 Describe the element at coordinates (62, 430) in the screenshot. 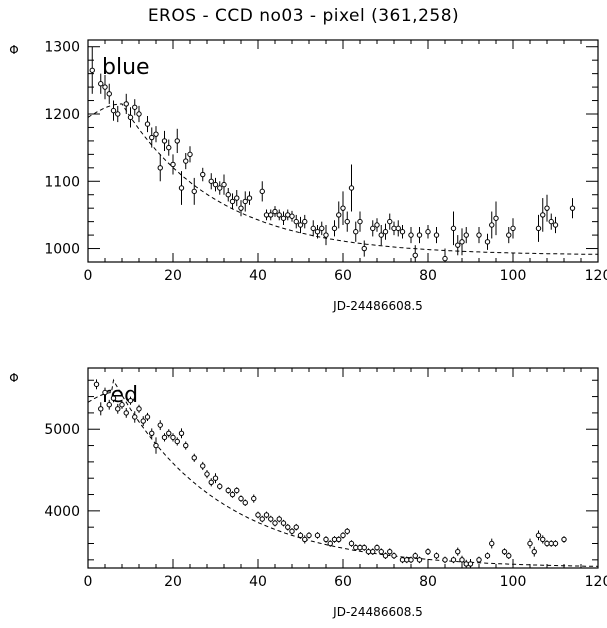

I see `y-tick-label: 5000` at that location.